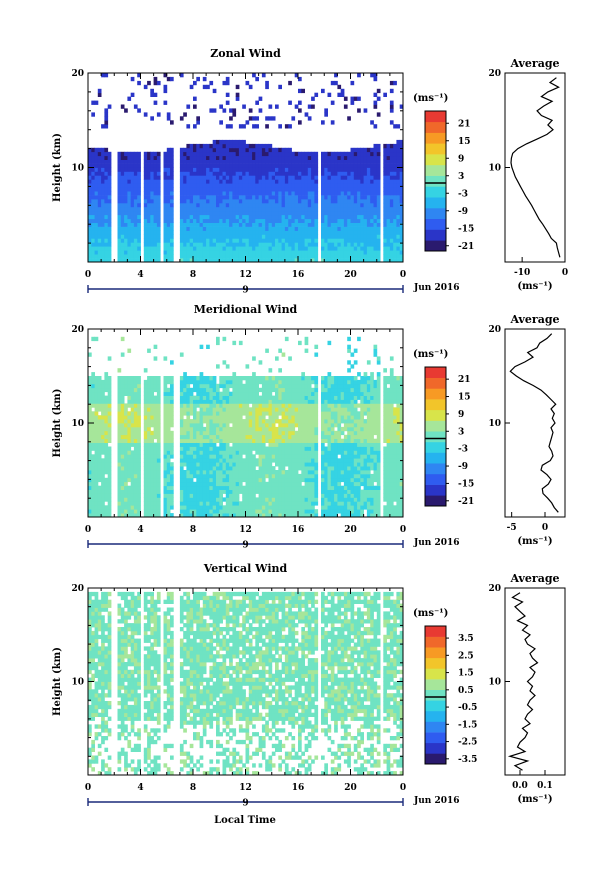 The image size is (616, 873). What do you see at coordinates (193, 275) in the screenshot?
I see `x-tick-label: 8` at bounding box center [193, 275].